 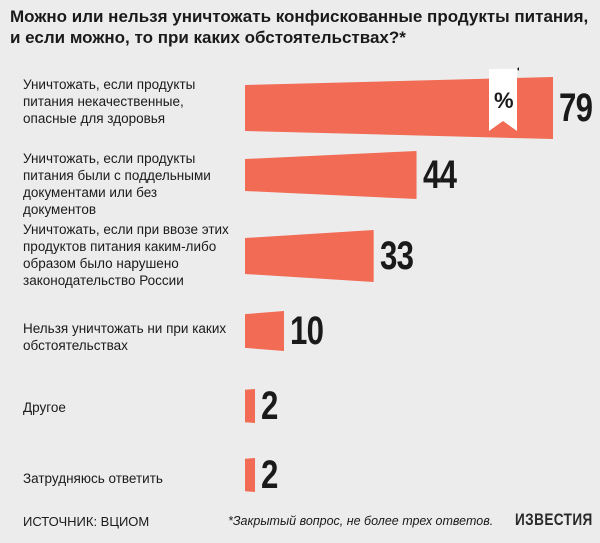 What do you see at coordinates (396, 256) in the screenshot?
I see `value-label-2: 33` at bounding box center [396, 256].